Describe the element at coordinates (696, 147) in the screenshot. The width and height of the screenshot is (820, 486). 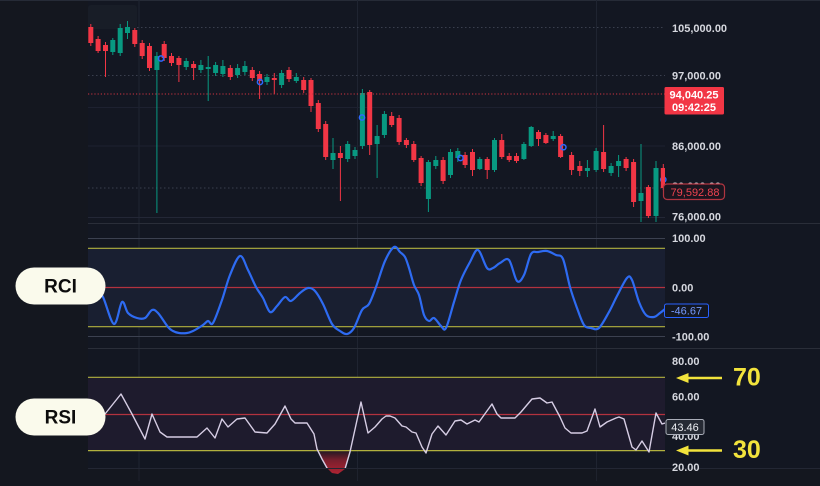
I see `svg-text: 86,000.00` at that location.